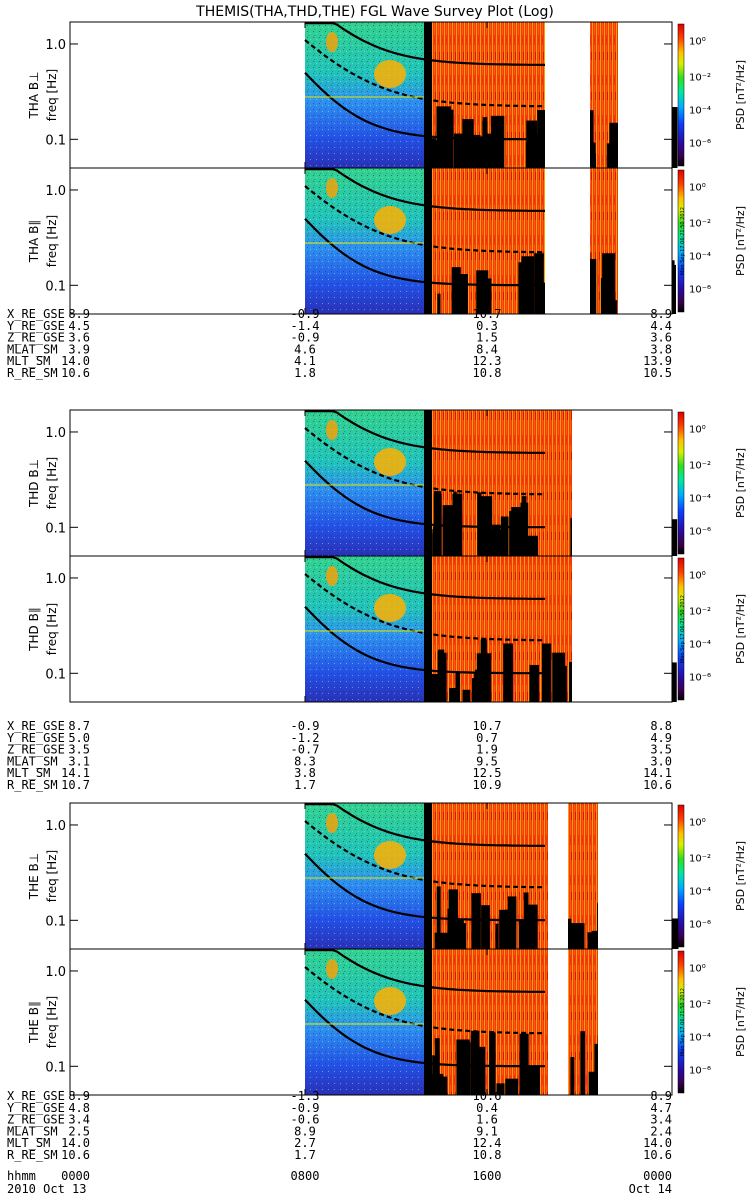 Image resolution: width=750 pixels, height=1200 pixels. Describe the element at coordinates (487, 761) in the screenshot. I see `ephem-value: 9.5` at that location.